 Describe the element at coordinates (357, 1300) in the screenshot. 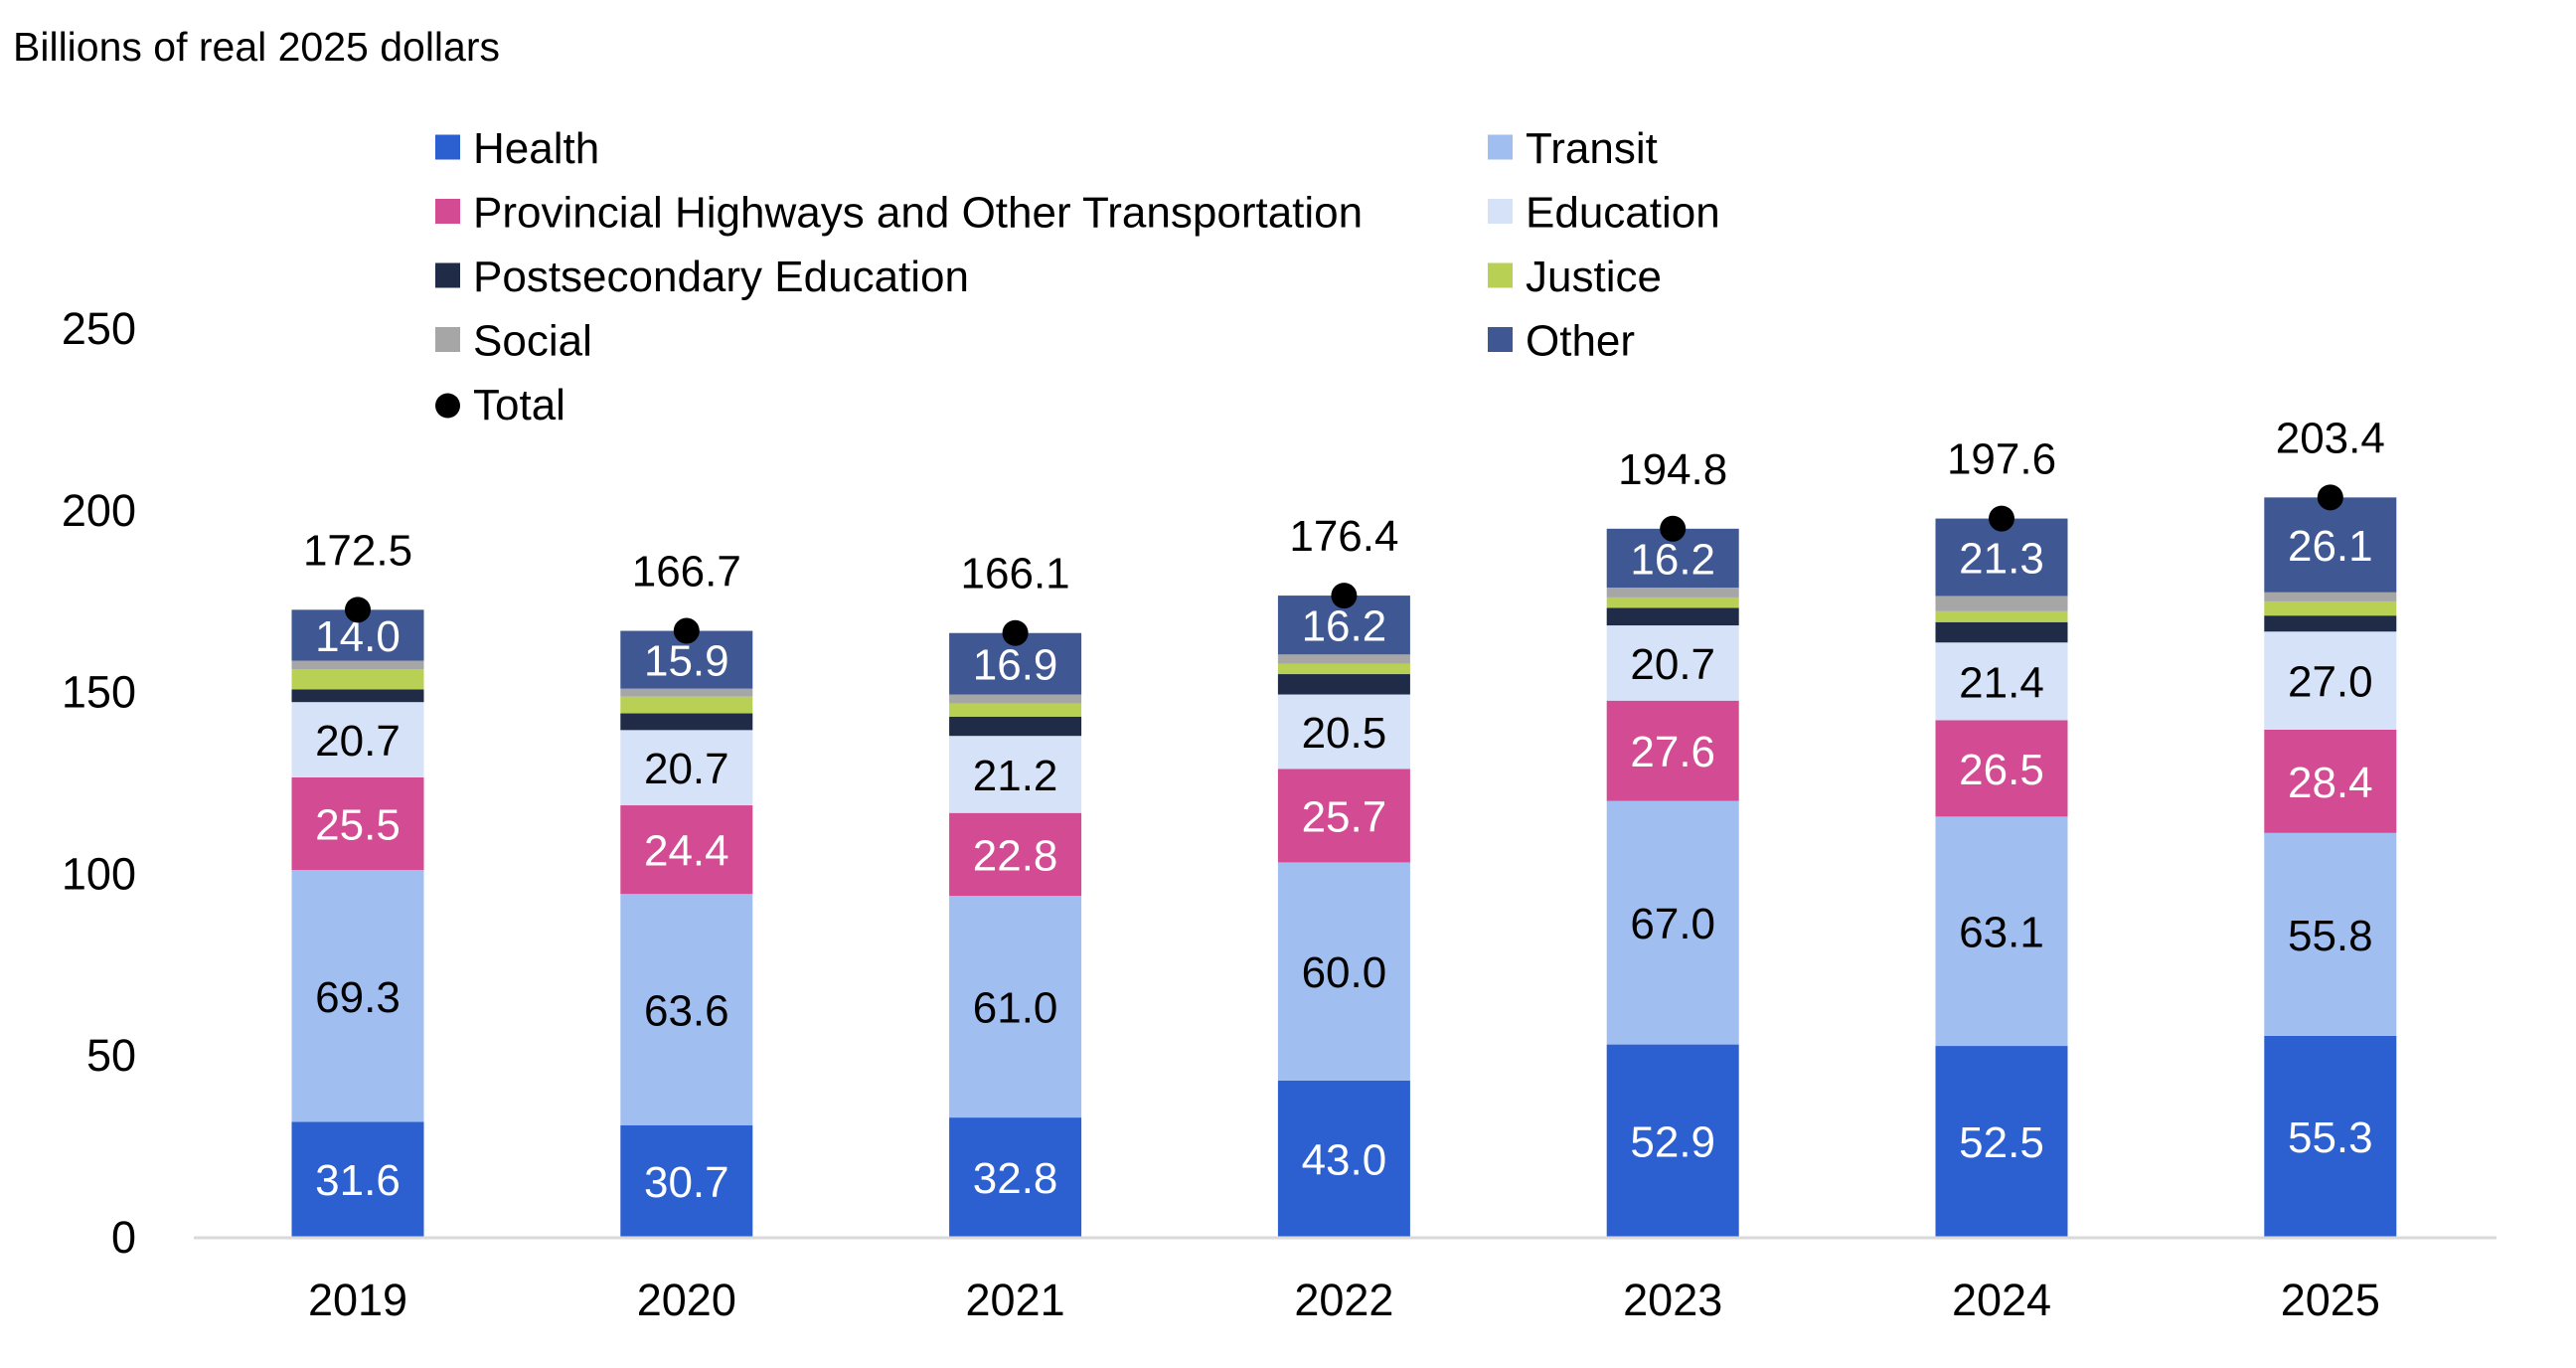

I see `x-tick-label: 2019` at that location.